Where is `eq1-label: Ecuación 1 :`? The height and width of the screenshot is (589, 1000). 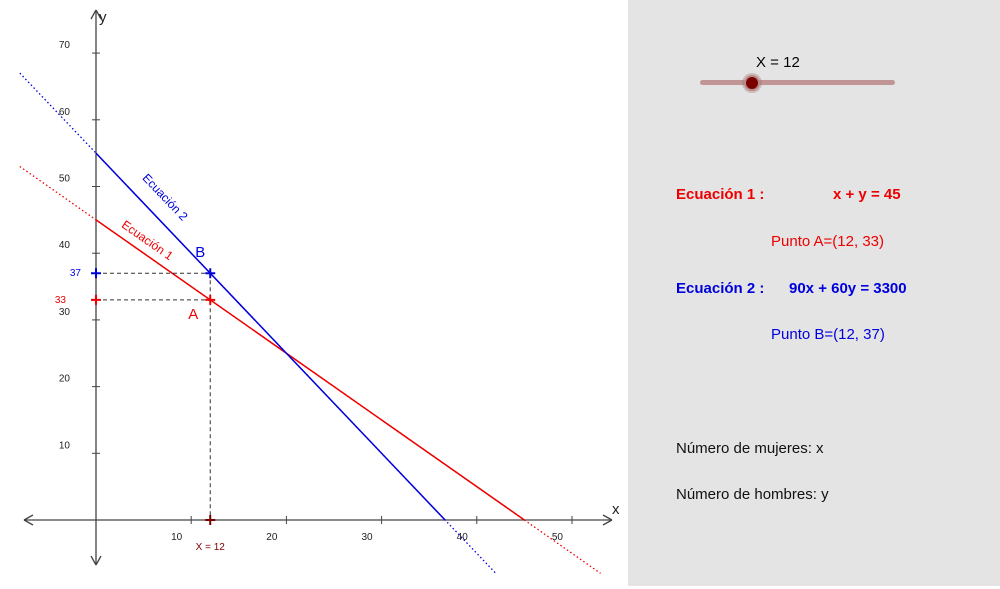 eq1-label: Ecuación 1 : is located at coordinates (720, 194).